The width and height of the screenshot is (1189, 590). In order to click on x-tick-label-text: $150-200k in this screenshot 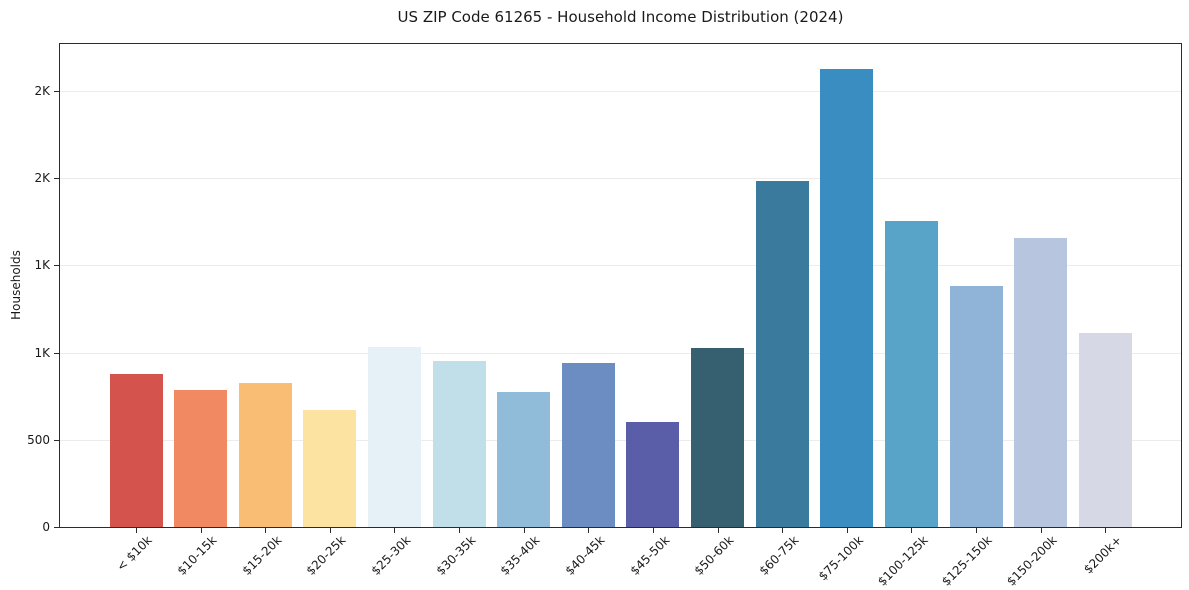, I will do `click(1031, 561)`.